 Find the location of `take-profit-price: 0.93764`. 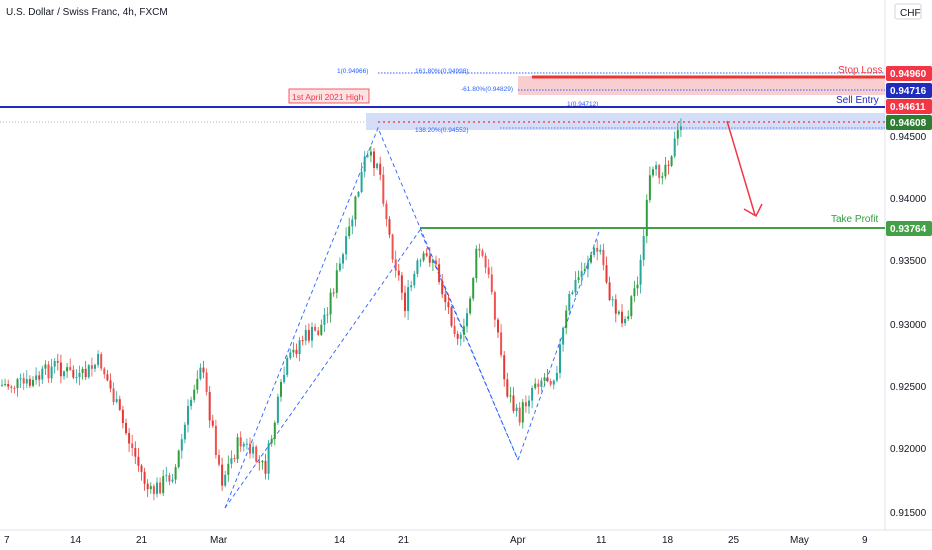

take-profit-price: 0.93764 is located at coordinates (908, 229).